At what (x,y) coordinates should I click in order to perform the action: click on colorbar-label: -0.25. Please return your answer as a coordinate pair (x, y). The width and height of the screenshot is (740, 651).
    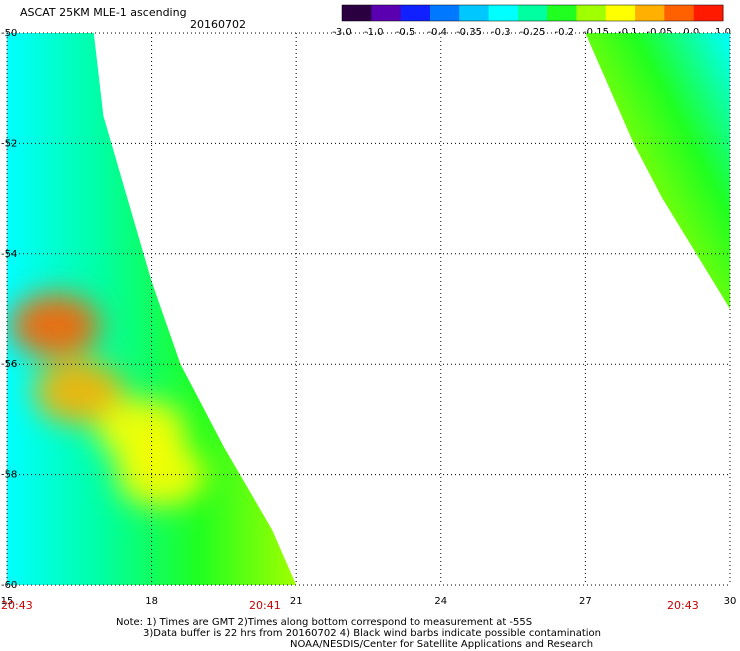
    Looking at the image, I should click on (533, 32).